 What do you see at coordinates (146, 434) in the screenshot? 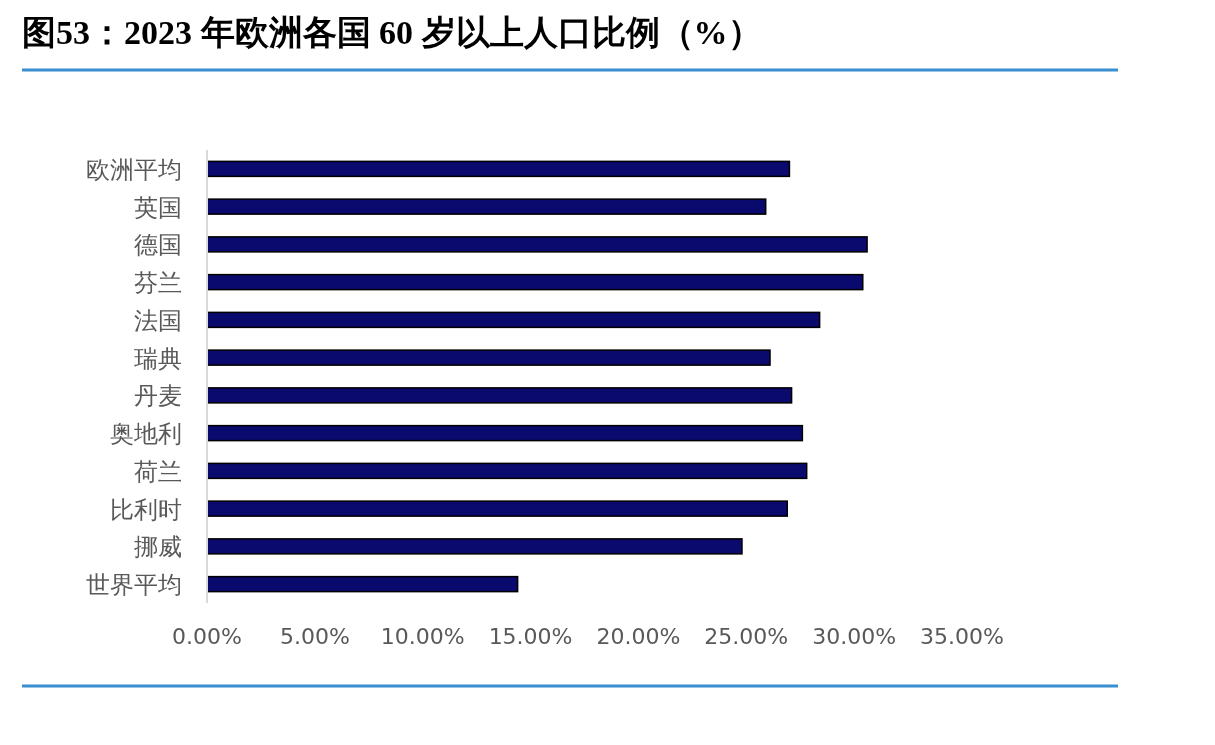
I see `y-tick-label: 奥地利` at bounding box center [146, 434].